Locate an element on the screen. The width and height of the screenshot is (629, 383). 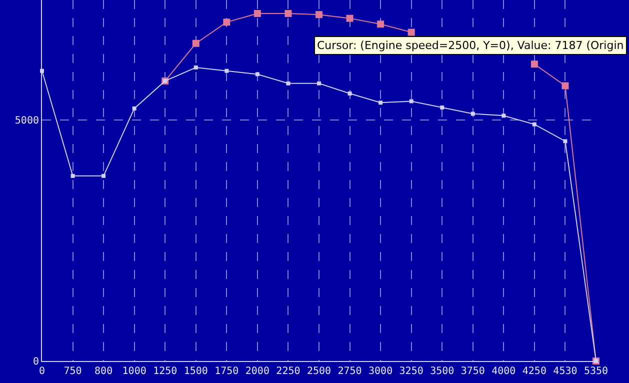
x-tick-label: 750 is located at coordinates (73, 371).